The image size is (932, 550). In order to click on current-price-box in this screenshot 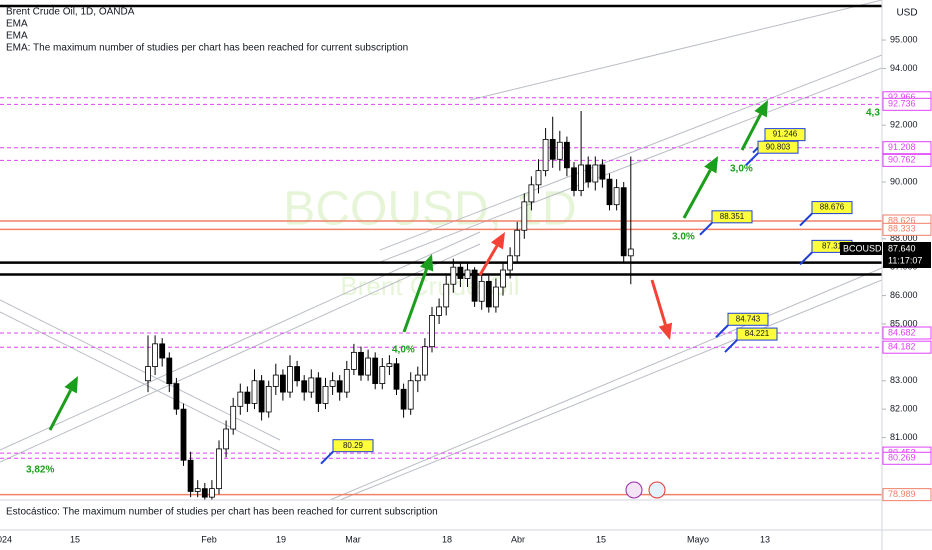, I will do `click(907, 255)`.